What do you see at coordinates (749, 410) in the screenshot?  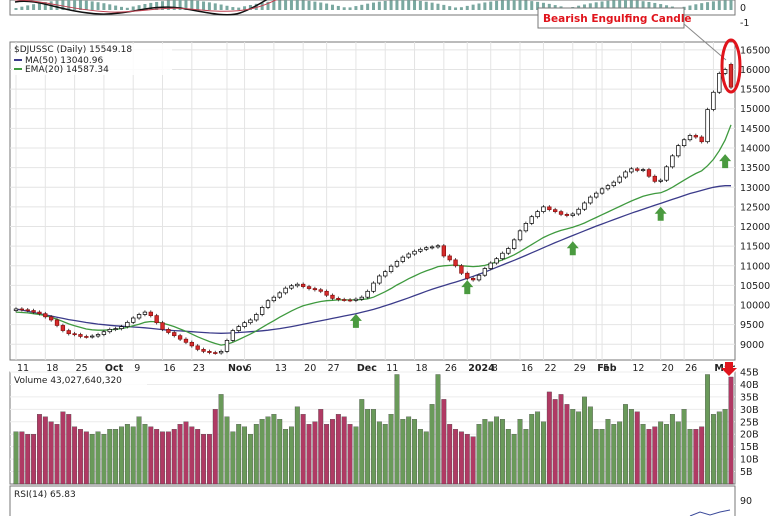 I see `volume-tick: 30B` at bounding box center [749, 410].